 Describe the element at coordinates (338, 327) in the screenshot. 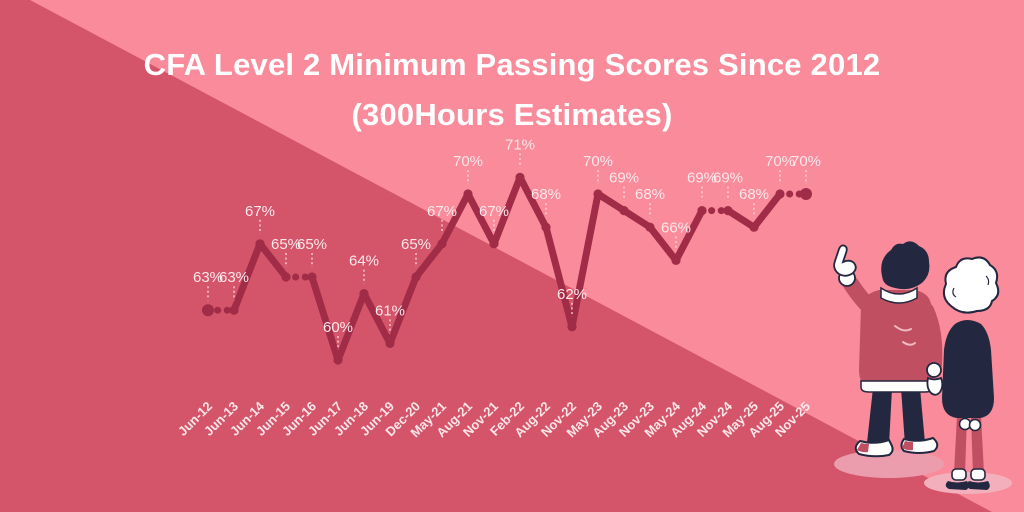

I see `data-point-label: 60%` at that location.